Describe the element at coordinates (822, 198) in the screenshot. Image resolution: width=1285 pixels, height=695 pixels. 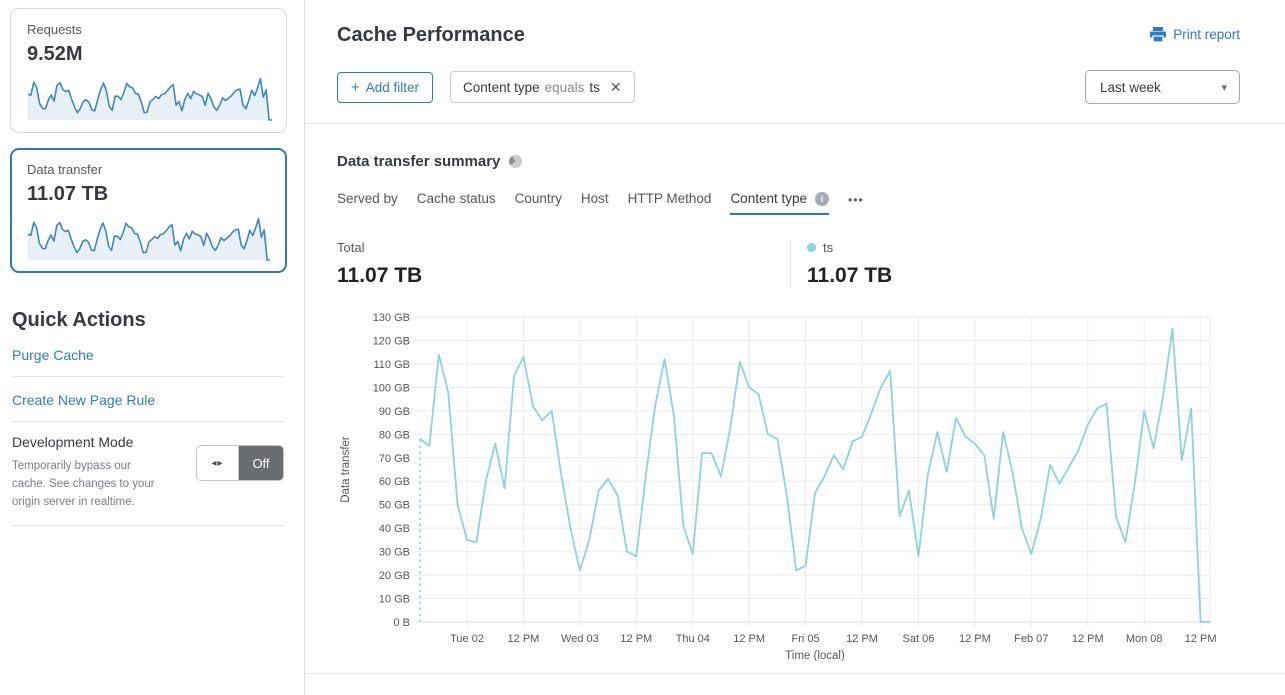
I see `info-icon: i` at that location.